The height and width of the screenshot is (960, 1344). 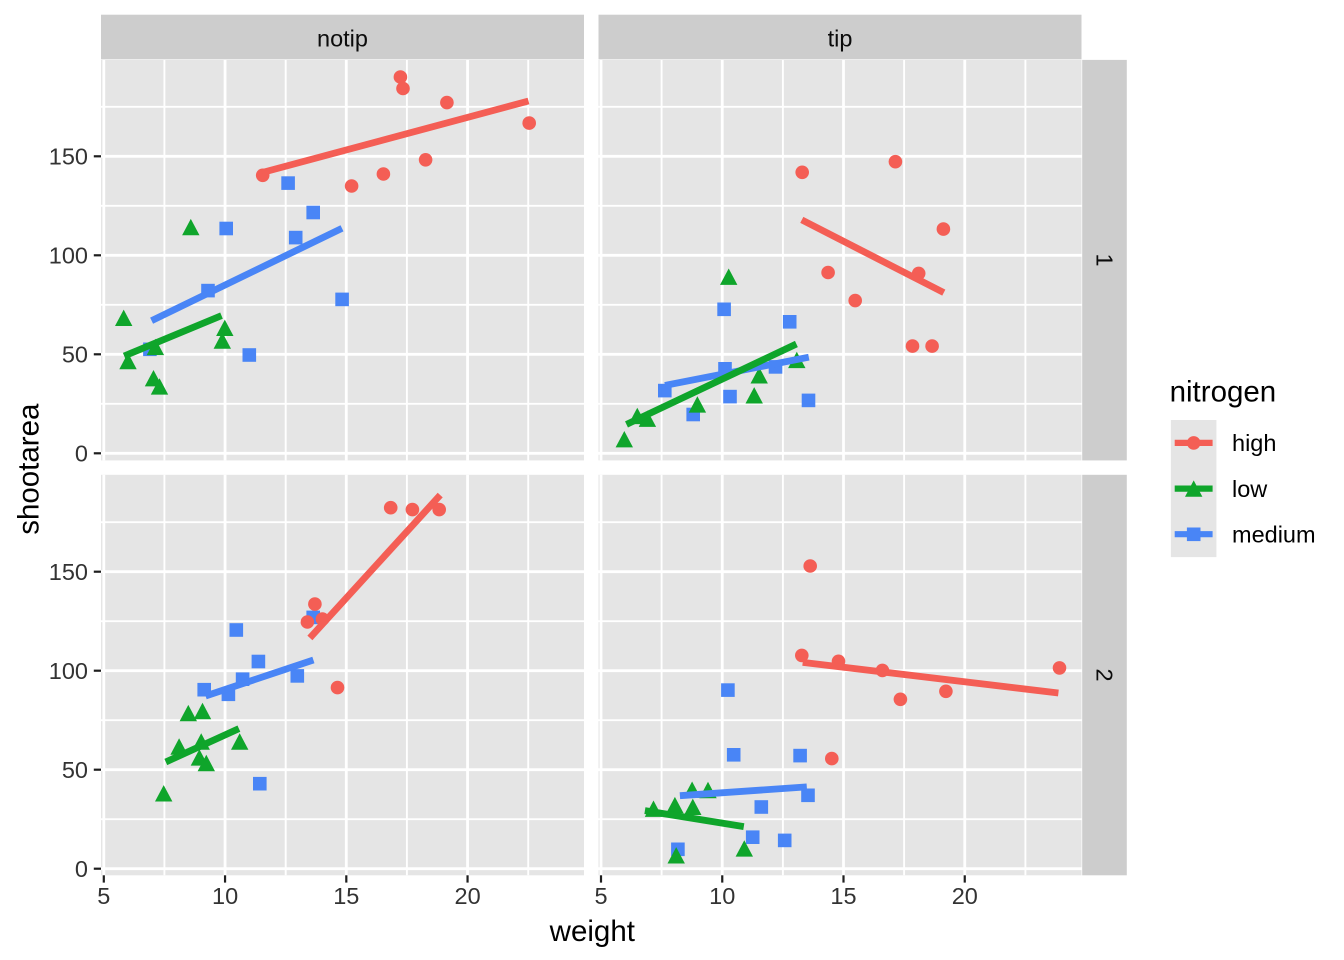 What do you see at coordinates (1223, 392) in the screenshot?
I see `svg-text: nitrogen` at bounding box center [1223, 392].